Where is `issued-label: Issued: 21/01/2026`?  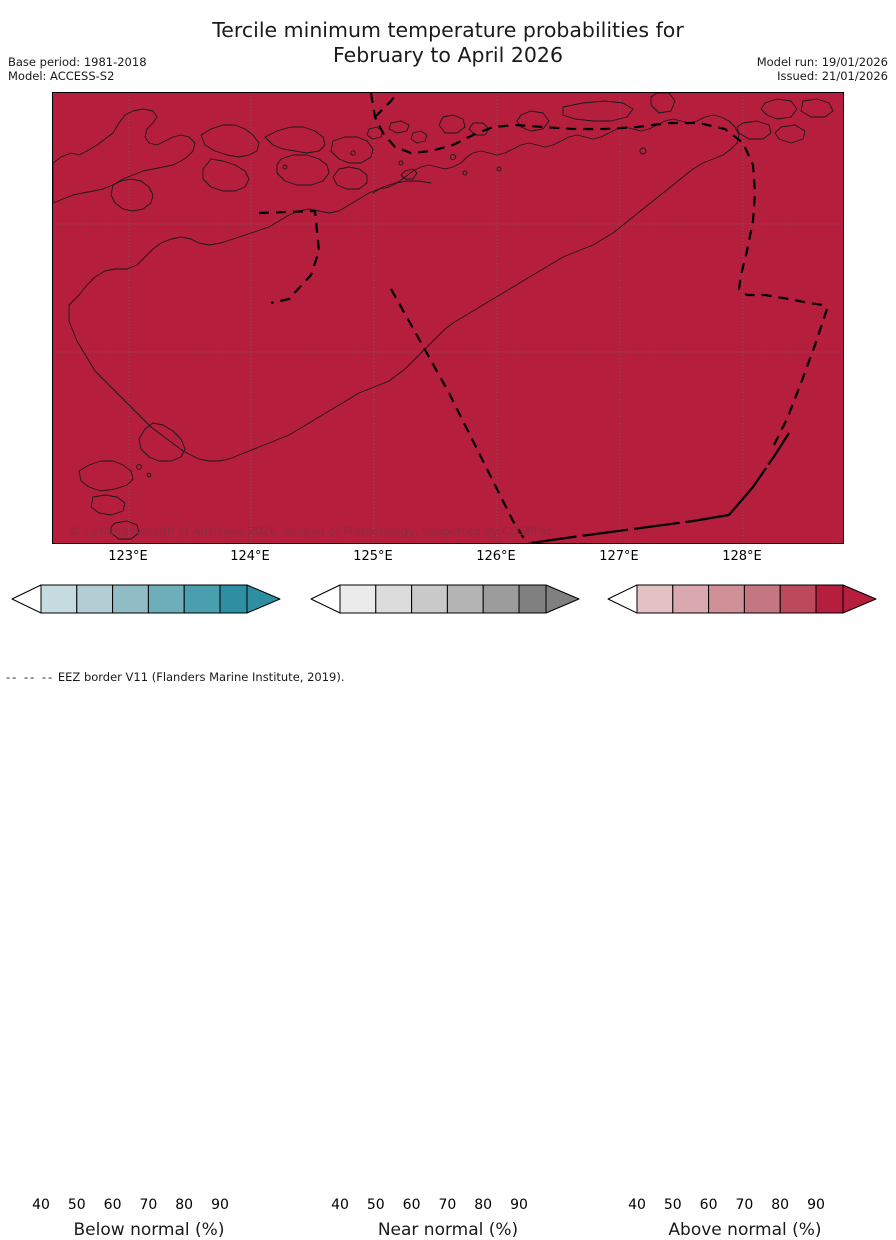
issued-label: Issued: 21/01/2026 is located at coordinates (832, 76).